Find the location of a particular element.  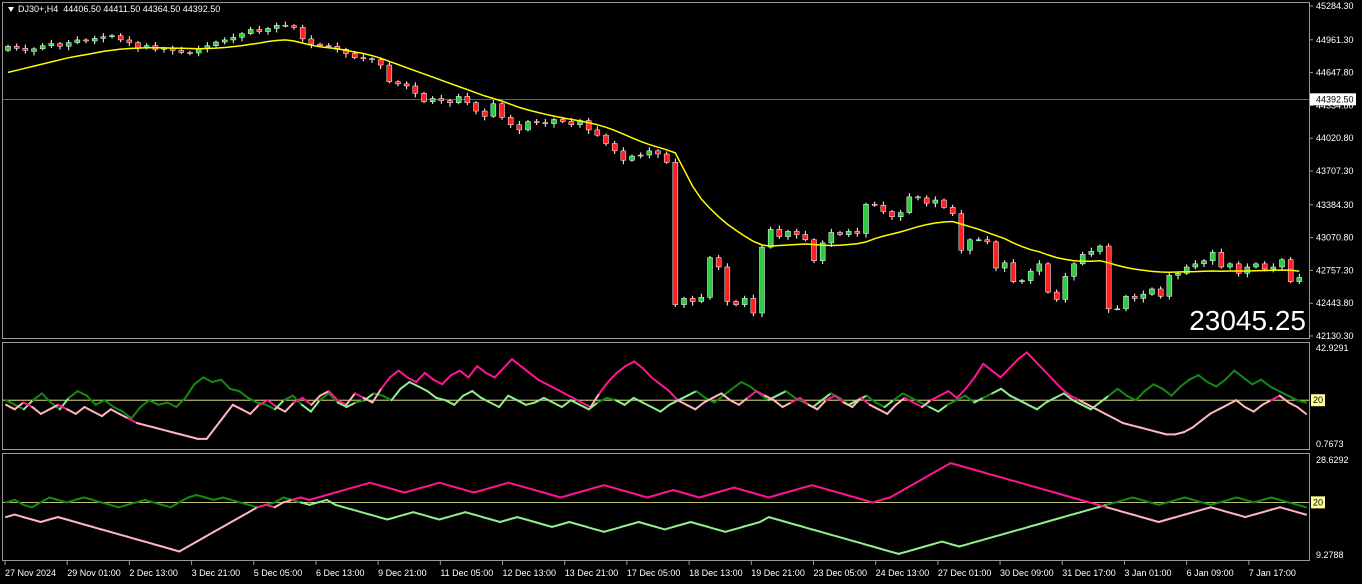

price-tick-label: 45284.30 is located at coordinates (1335, 6).